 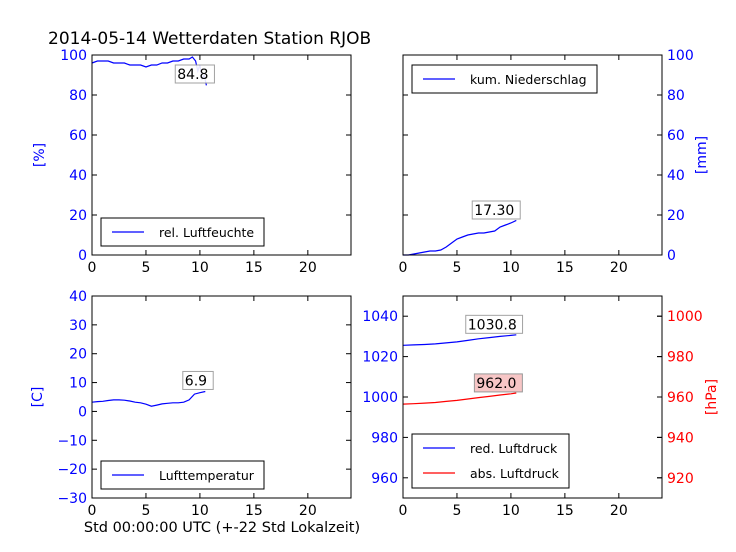 I want to click on legend: Lufttemperatur, so click(x=182, y=475).